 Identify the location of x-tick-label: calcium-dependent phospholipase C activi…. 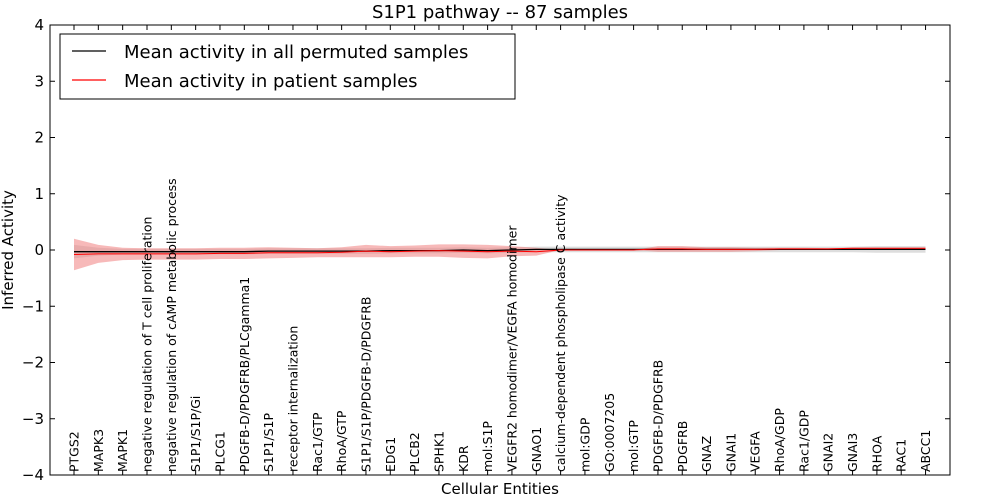
(560, 333).